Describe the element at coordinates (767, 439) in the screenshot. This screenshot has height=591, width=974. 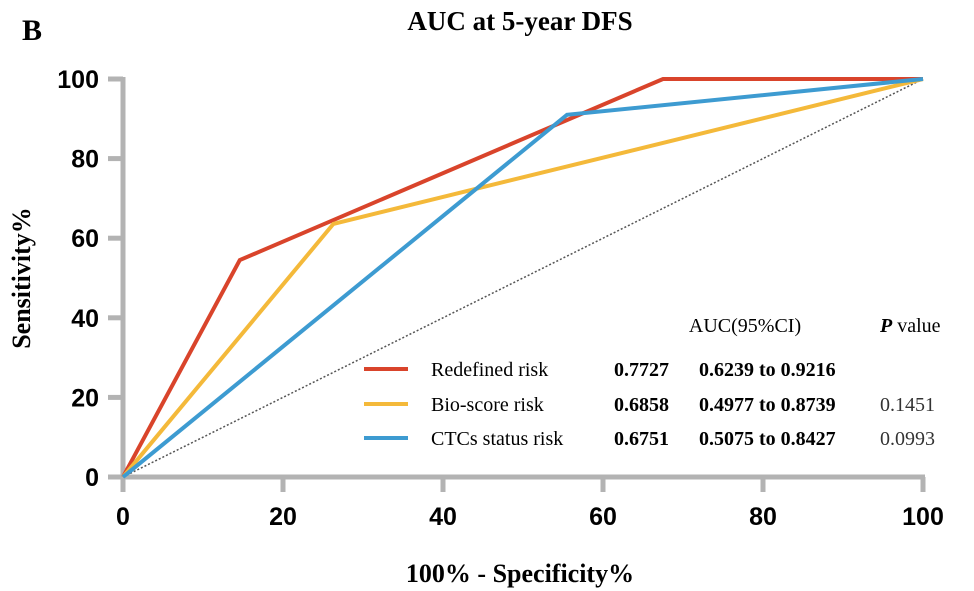
I see `ci-value: 0.5075 to 0.8427` at that location.